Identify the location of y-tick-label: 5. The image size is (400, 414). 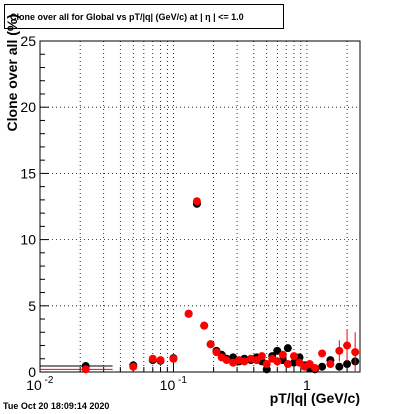
(32, 306).